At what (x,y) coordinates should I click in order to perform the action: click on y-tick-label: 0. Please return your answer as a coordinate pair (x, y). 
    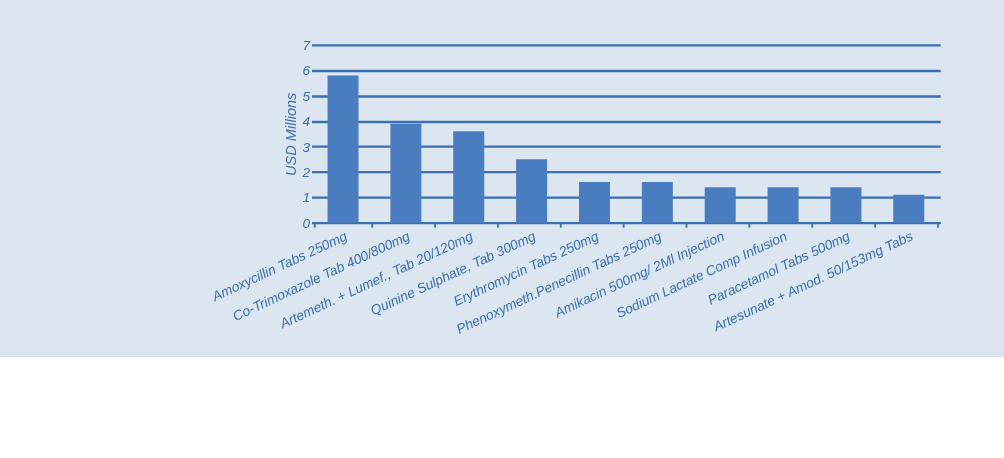
    Looking at the image, I should click on (306, 223).